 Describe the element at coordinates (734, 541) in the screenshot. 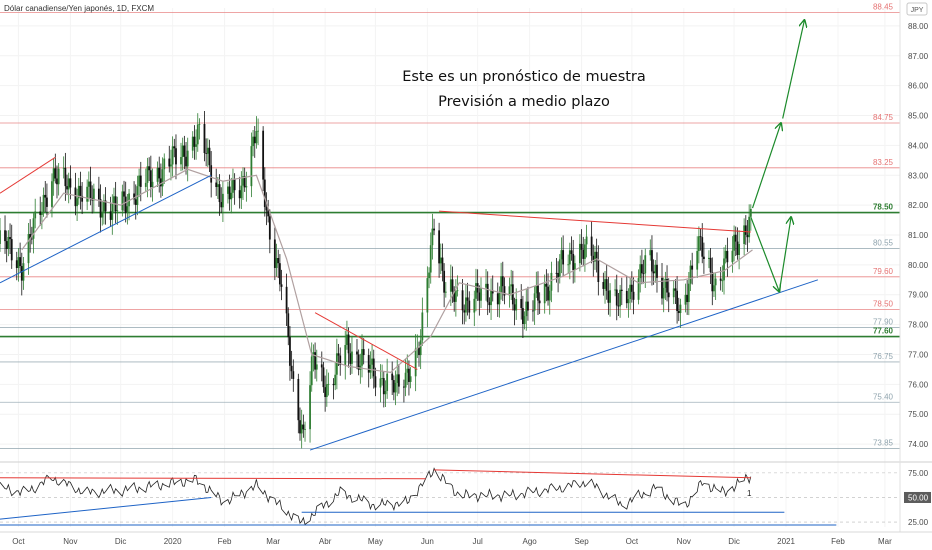

I see `x-tick-label: Dic` at that location.